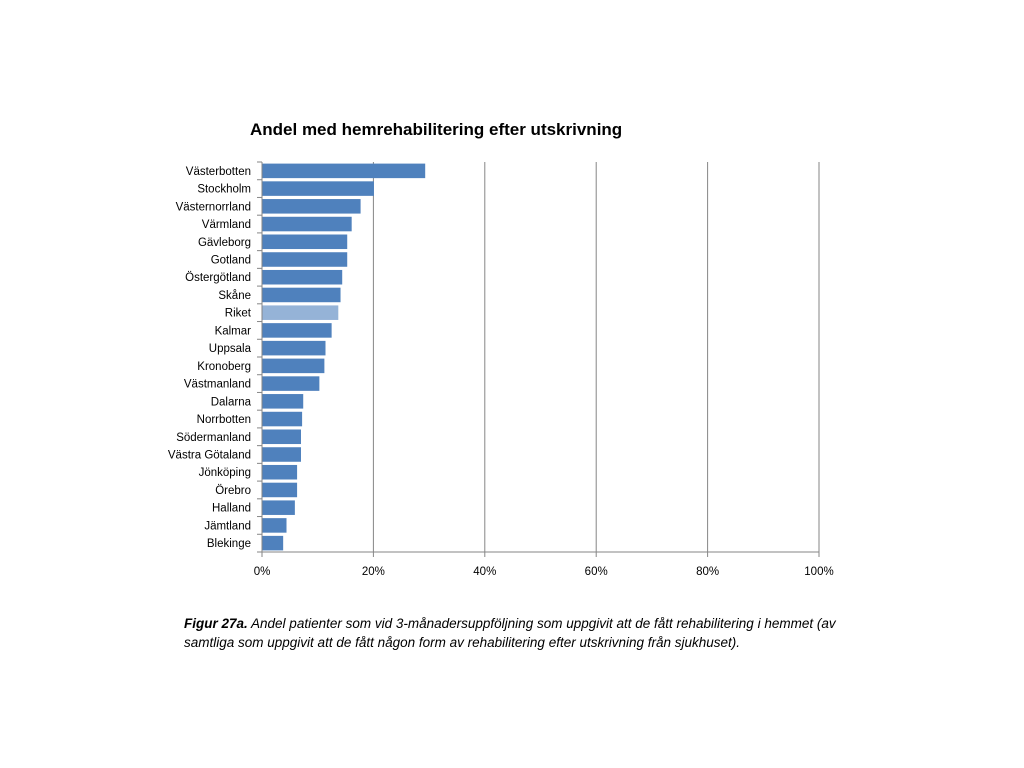 The width and height of the screenshot is (1024, 768). I want to click on x-tick-label: 40%, so click(484, 572).